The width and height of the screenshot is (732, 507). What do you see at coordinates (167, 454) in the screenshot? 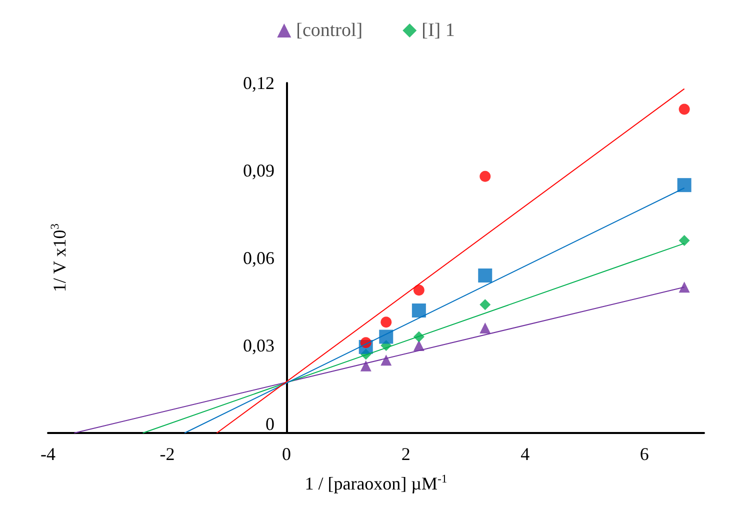
I see `x-tick-label: -2` at bounding box center [167, 454].